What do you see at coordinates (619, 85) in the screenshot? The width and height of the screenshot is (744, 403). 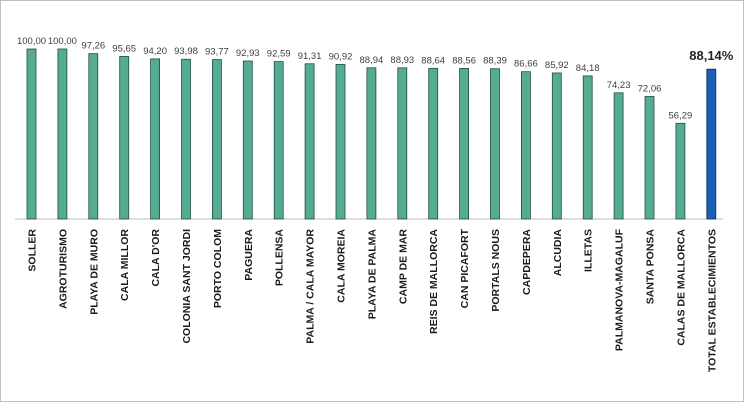 I see `data-label-19: 74,23` at bounding box center [619, 85].